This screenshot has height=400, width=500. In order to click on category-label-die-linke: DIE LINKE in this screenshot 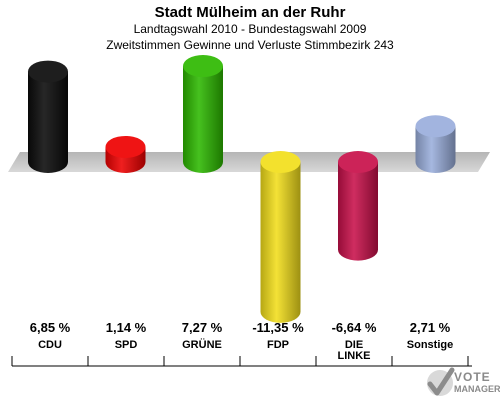, I will do `click(354, 351)`.